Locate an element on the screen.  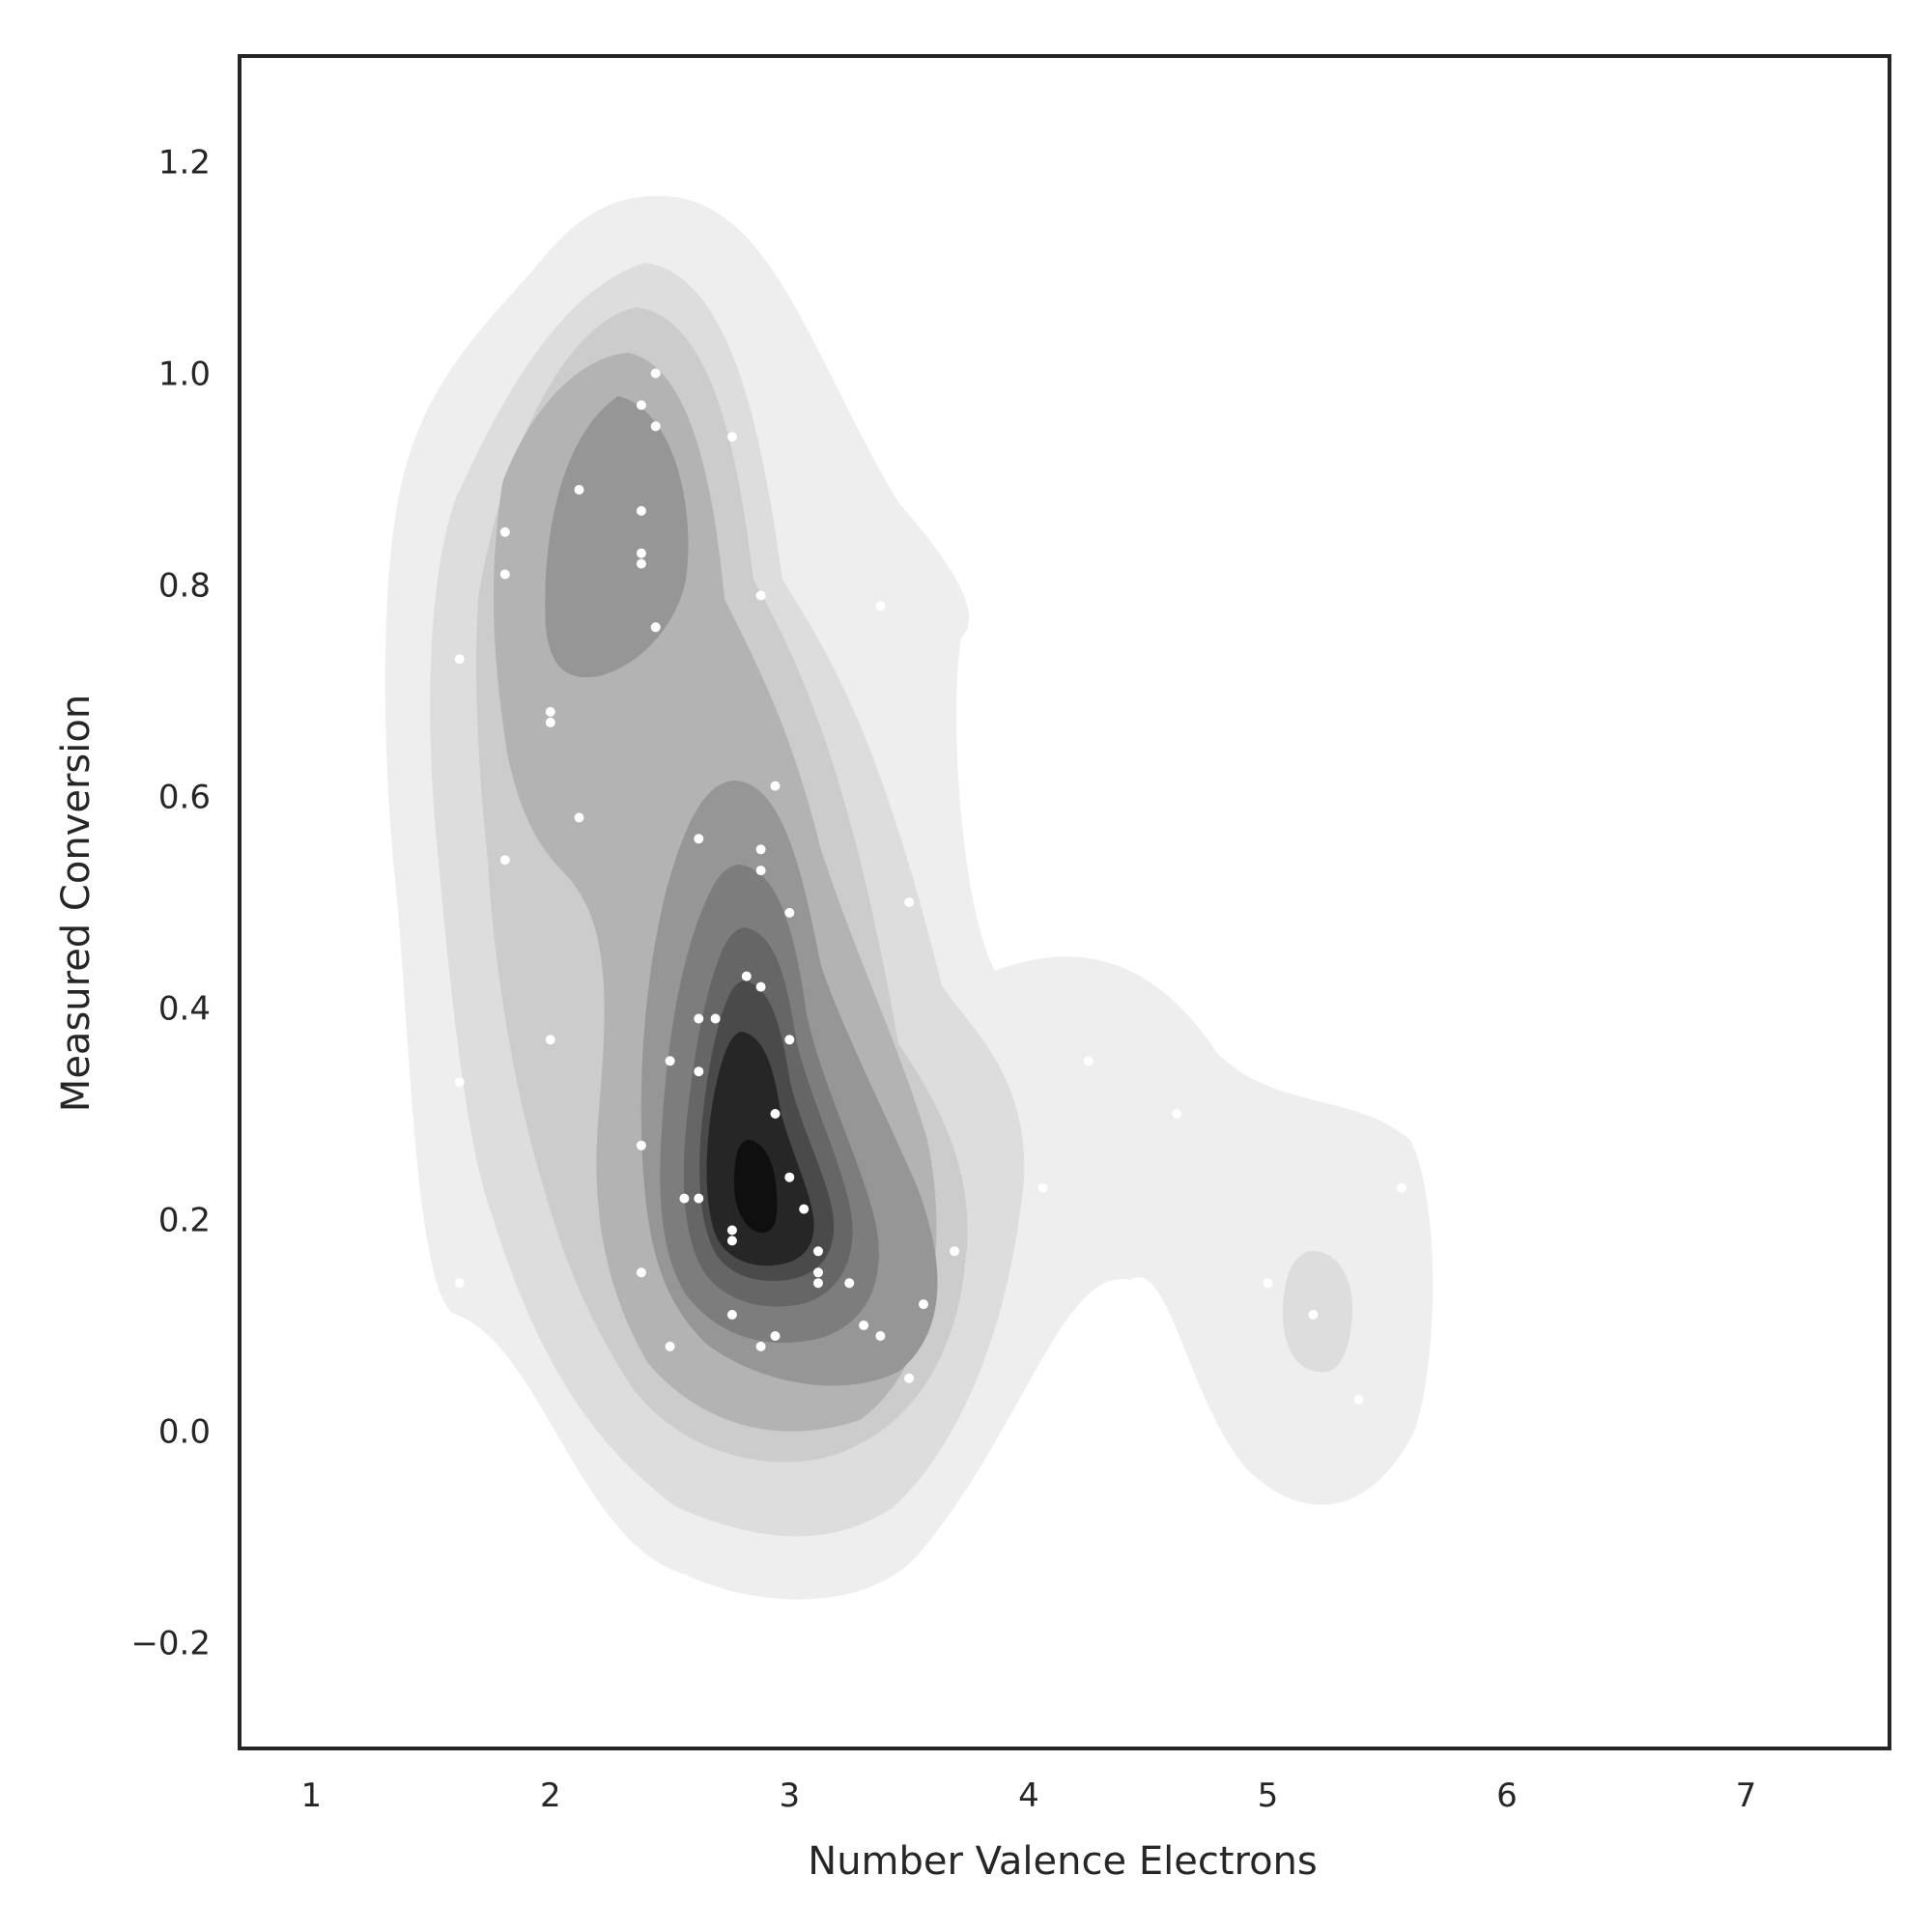
x-axis-ticks: 1 2 3 4 5 6 7 is located at coordinates (1028, 1795).